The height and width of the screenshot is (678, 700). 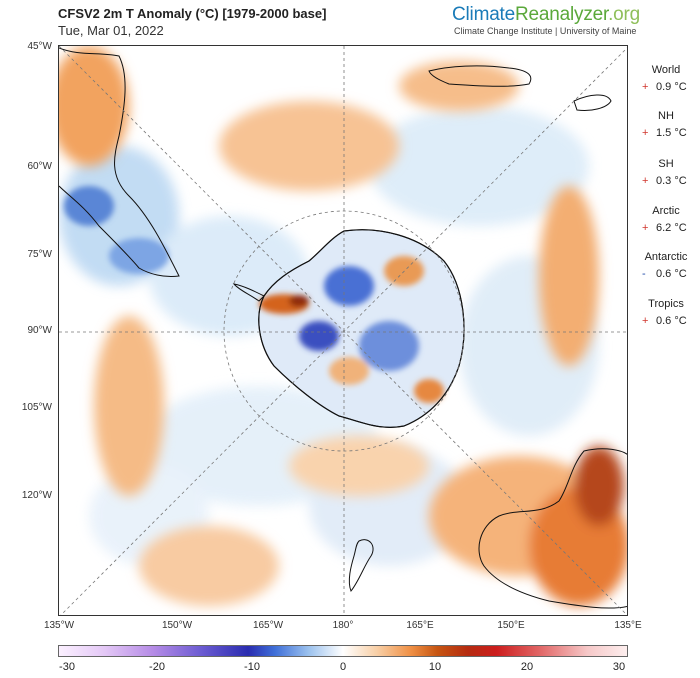 I want to click on stat-value-arctic: +6.2 °C, so click(x=671, y=228).